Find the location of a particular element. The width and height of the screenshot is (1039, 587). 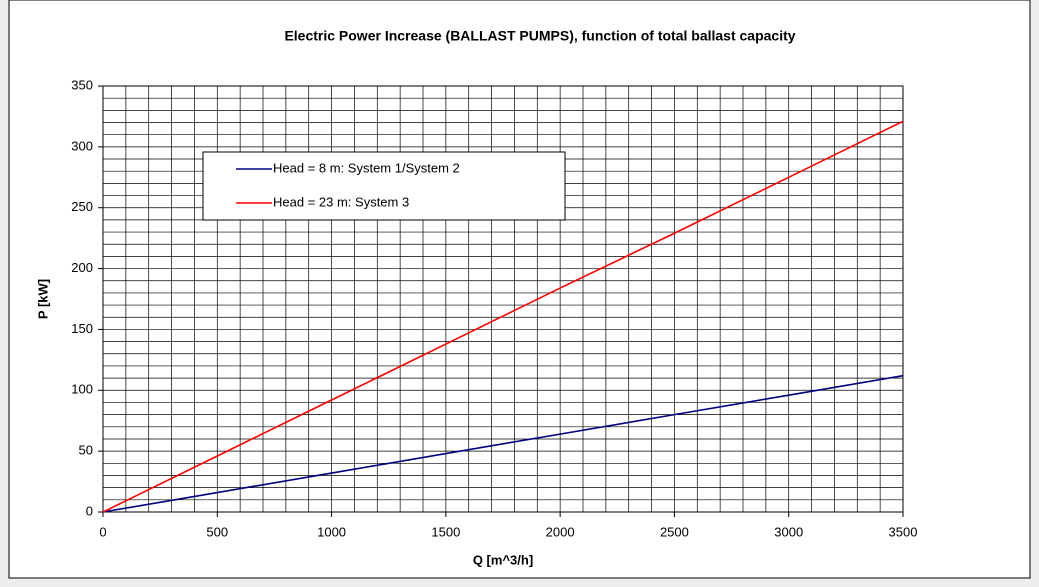

legend-box is located at coordinates (384, 186).